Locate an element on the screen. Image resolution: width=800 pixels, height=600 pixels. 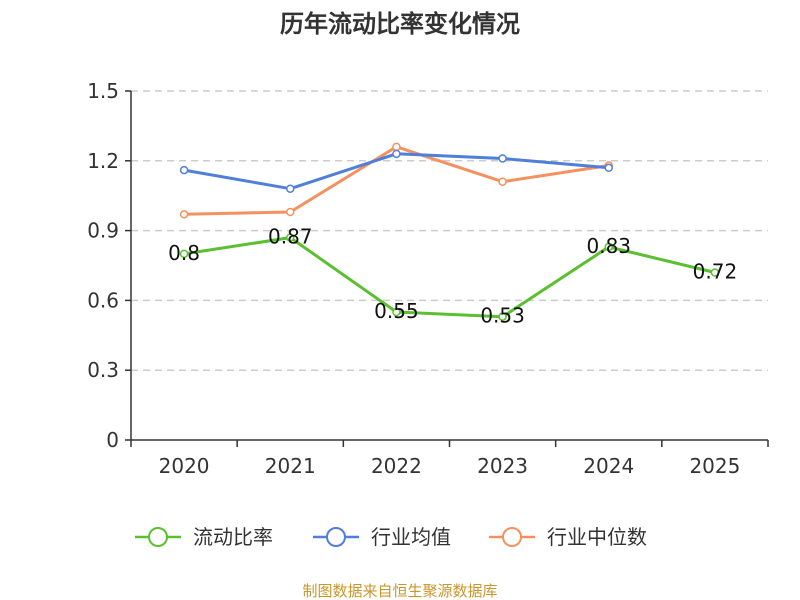
x-tick-label-2021: 2021 is located at coordinates (290, 466).